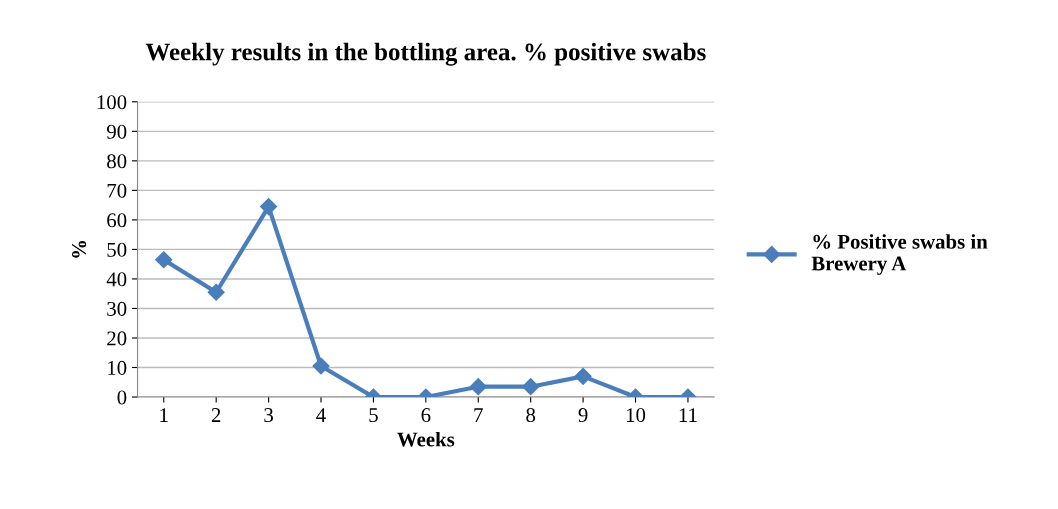 Image resolution: width=1058 pixels, height=509 pixels. What do you see at coordinates (117, 190) in the screenshot?
I see `y-tick-label: 70` at bounding box center [117, 190].